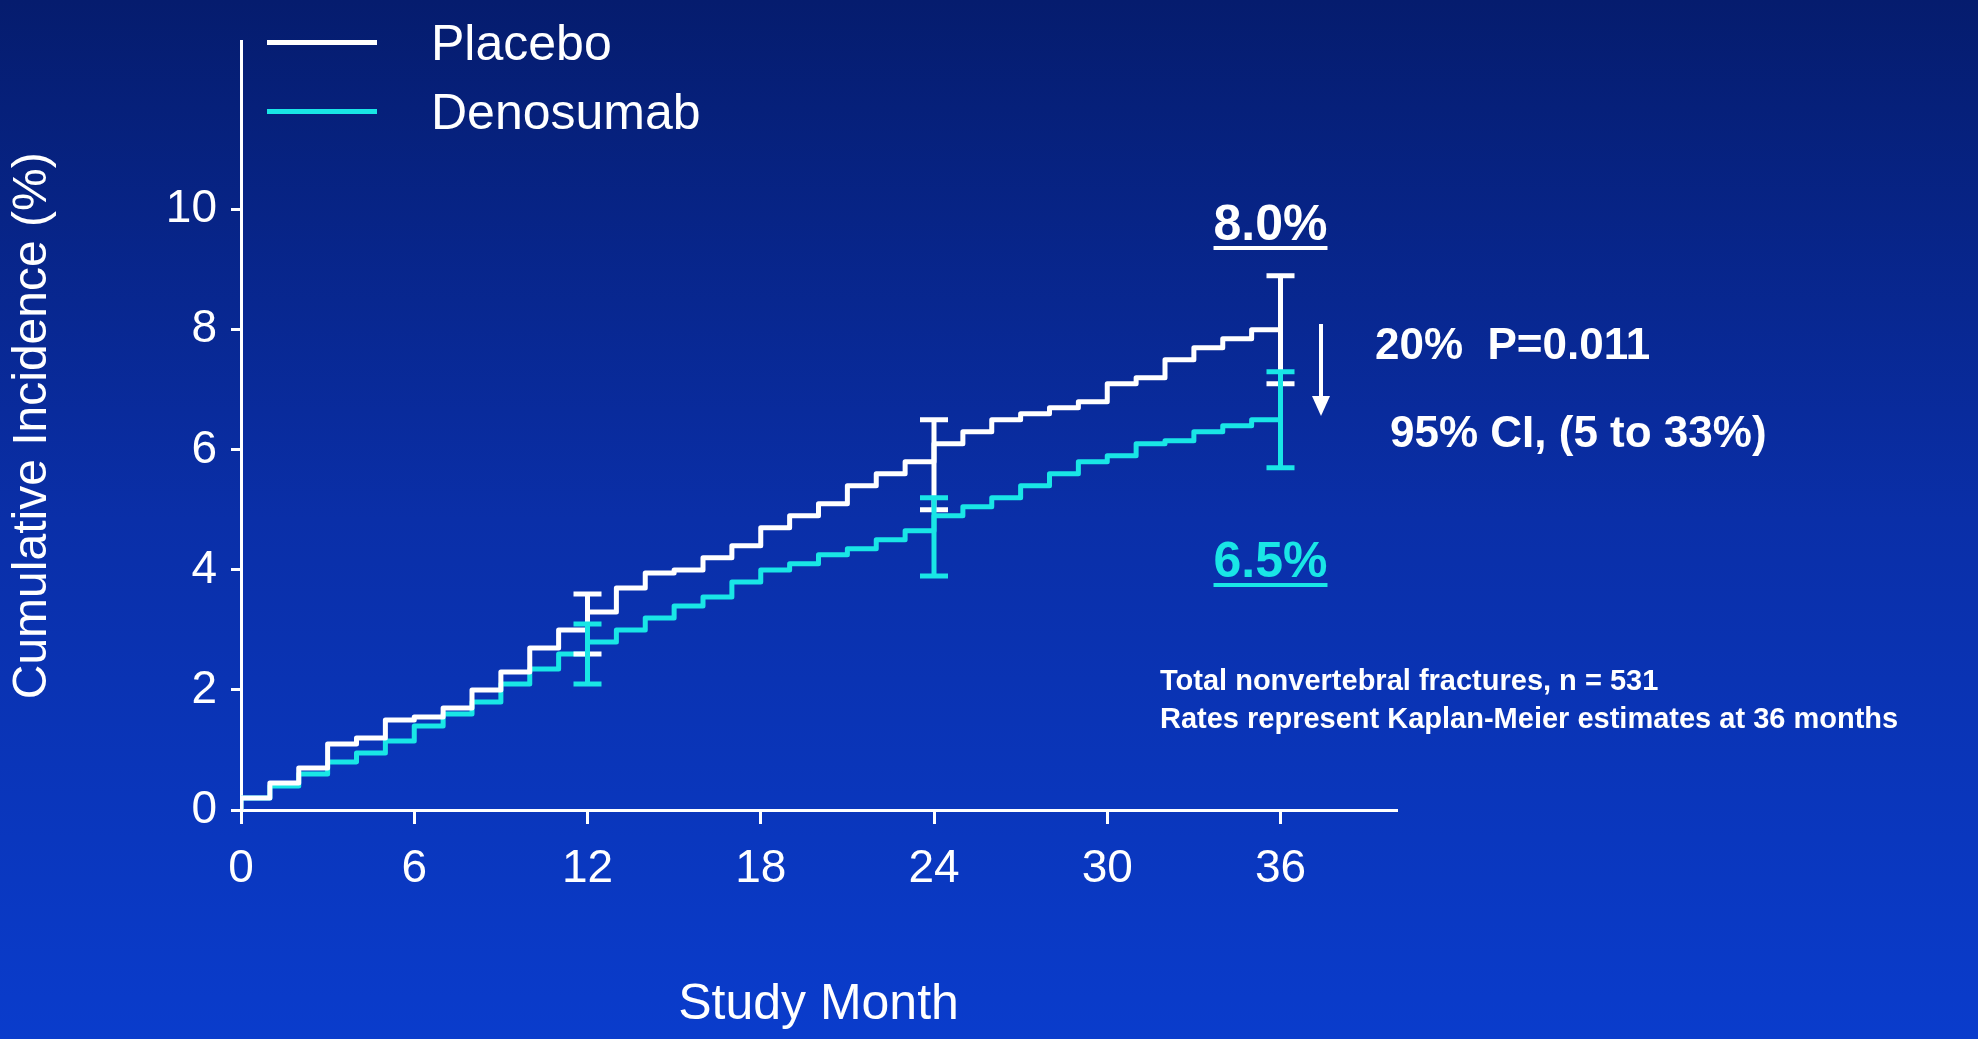 This screenshot has height=1039, width=1978. Describe the element at coordinates (1107, 866) in the screenshot. I see `x-tick-label: 30` at that location.